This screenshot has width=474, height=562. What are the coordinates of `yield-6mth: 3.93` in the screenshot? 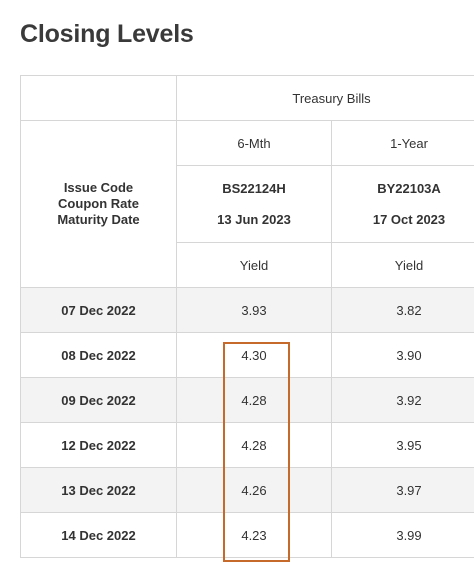 It's located at (254, 310).